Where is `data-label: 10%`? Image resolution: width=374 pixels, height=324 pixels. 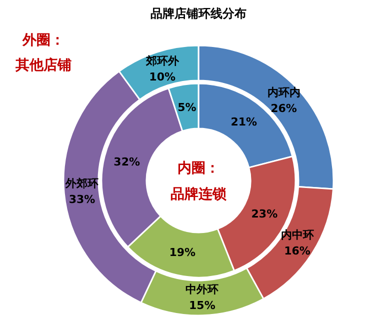 data-label: 10% is located at coordinates (162, 77).